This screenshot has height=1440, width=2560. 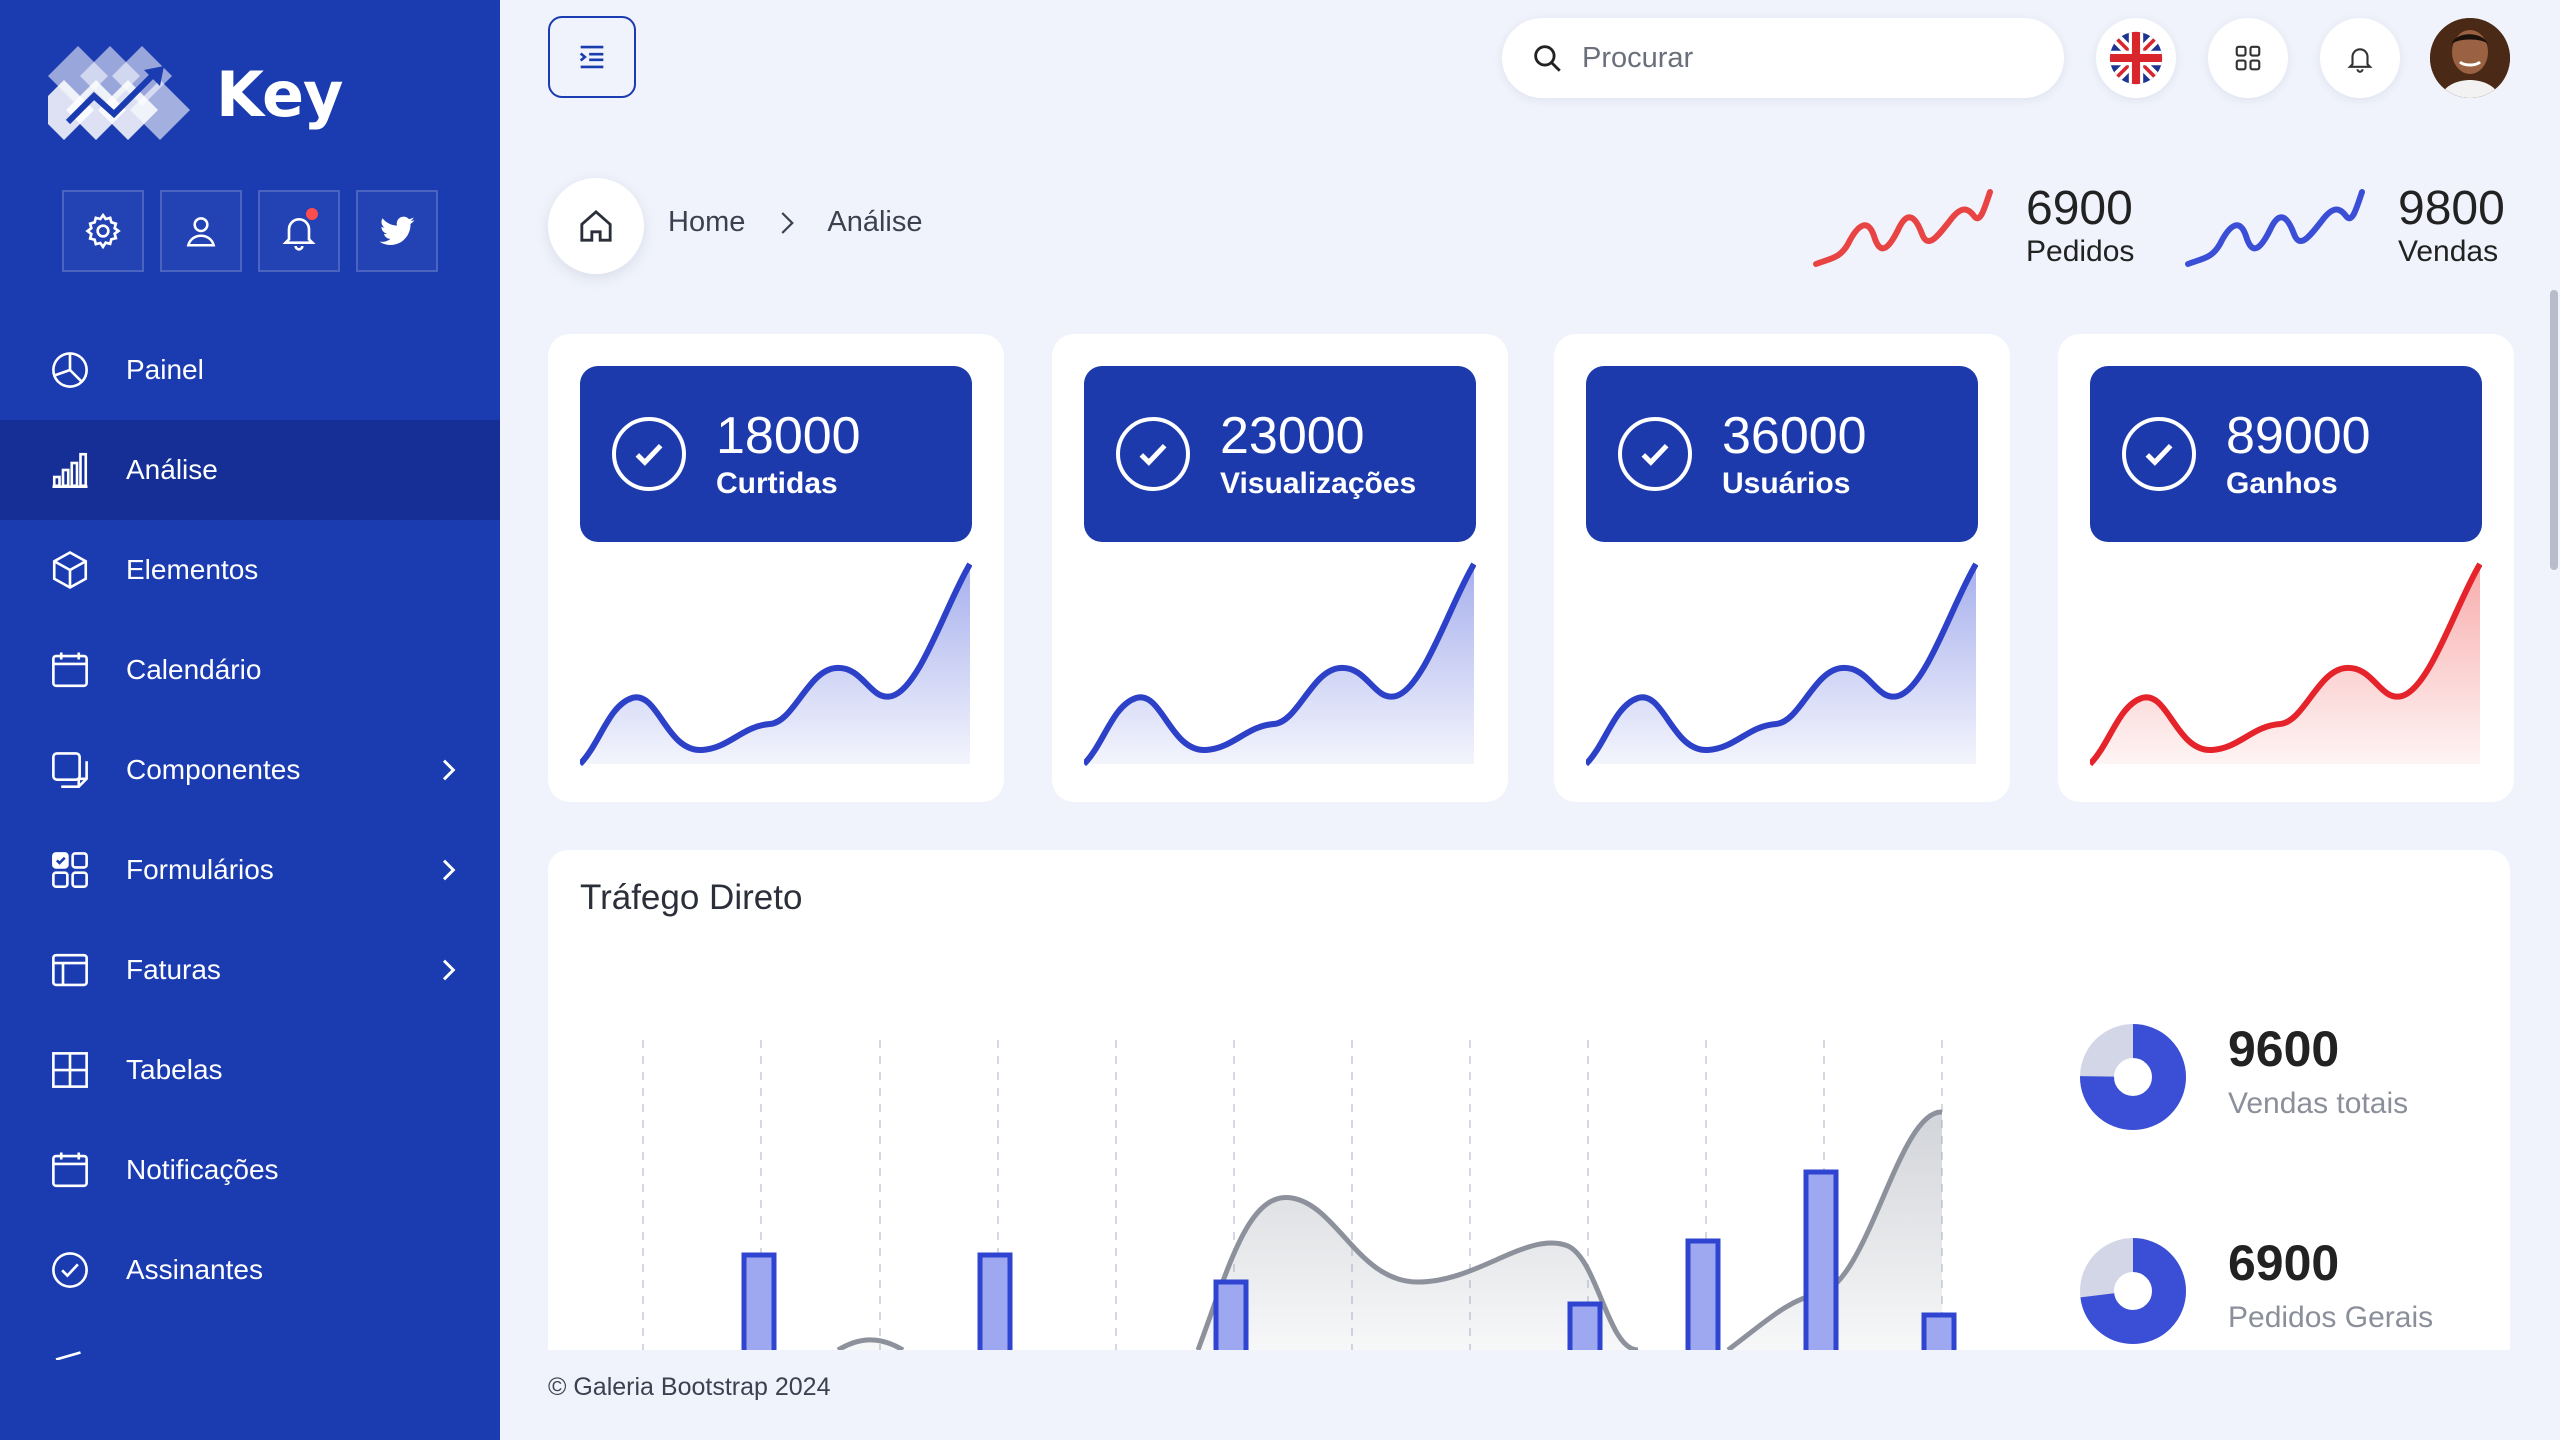 I want to click on home-button, so click(x=596, y=226).